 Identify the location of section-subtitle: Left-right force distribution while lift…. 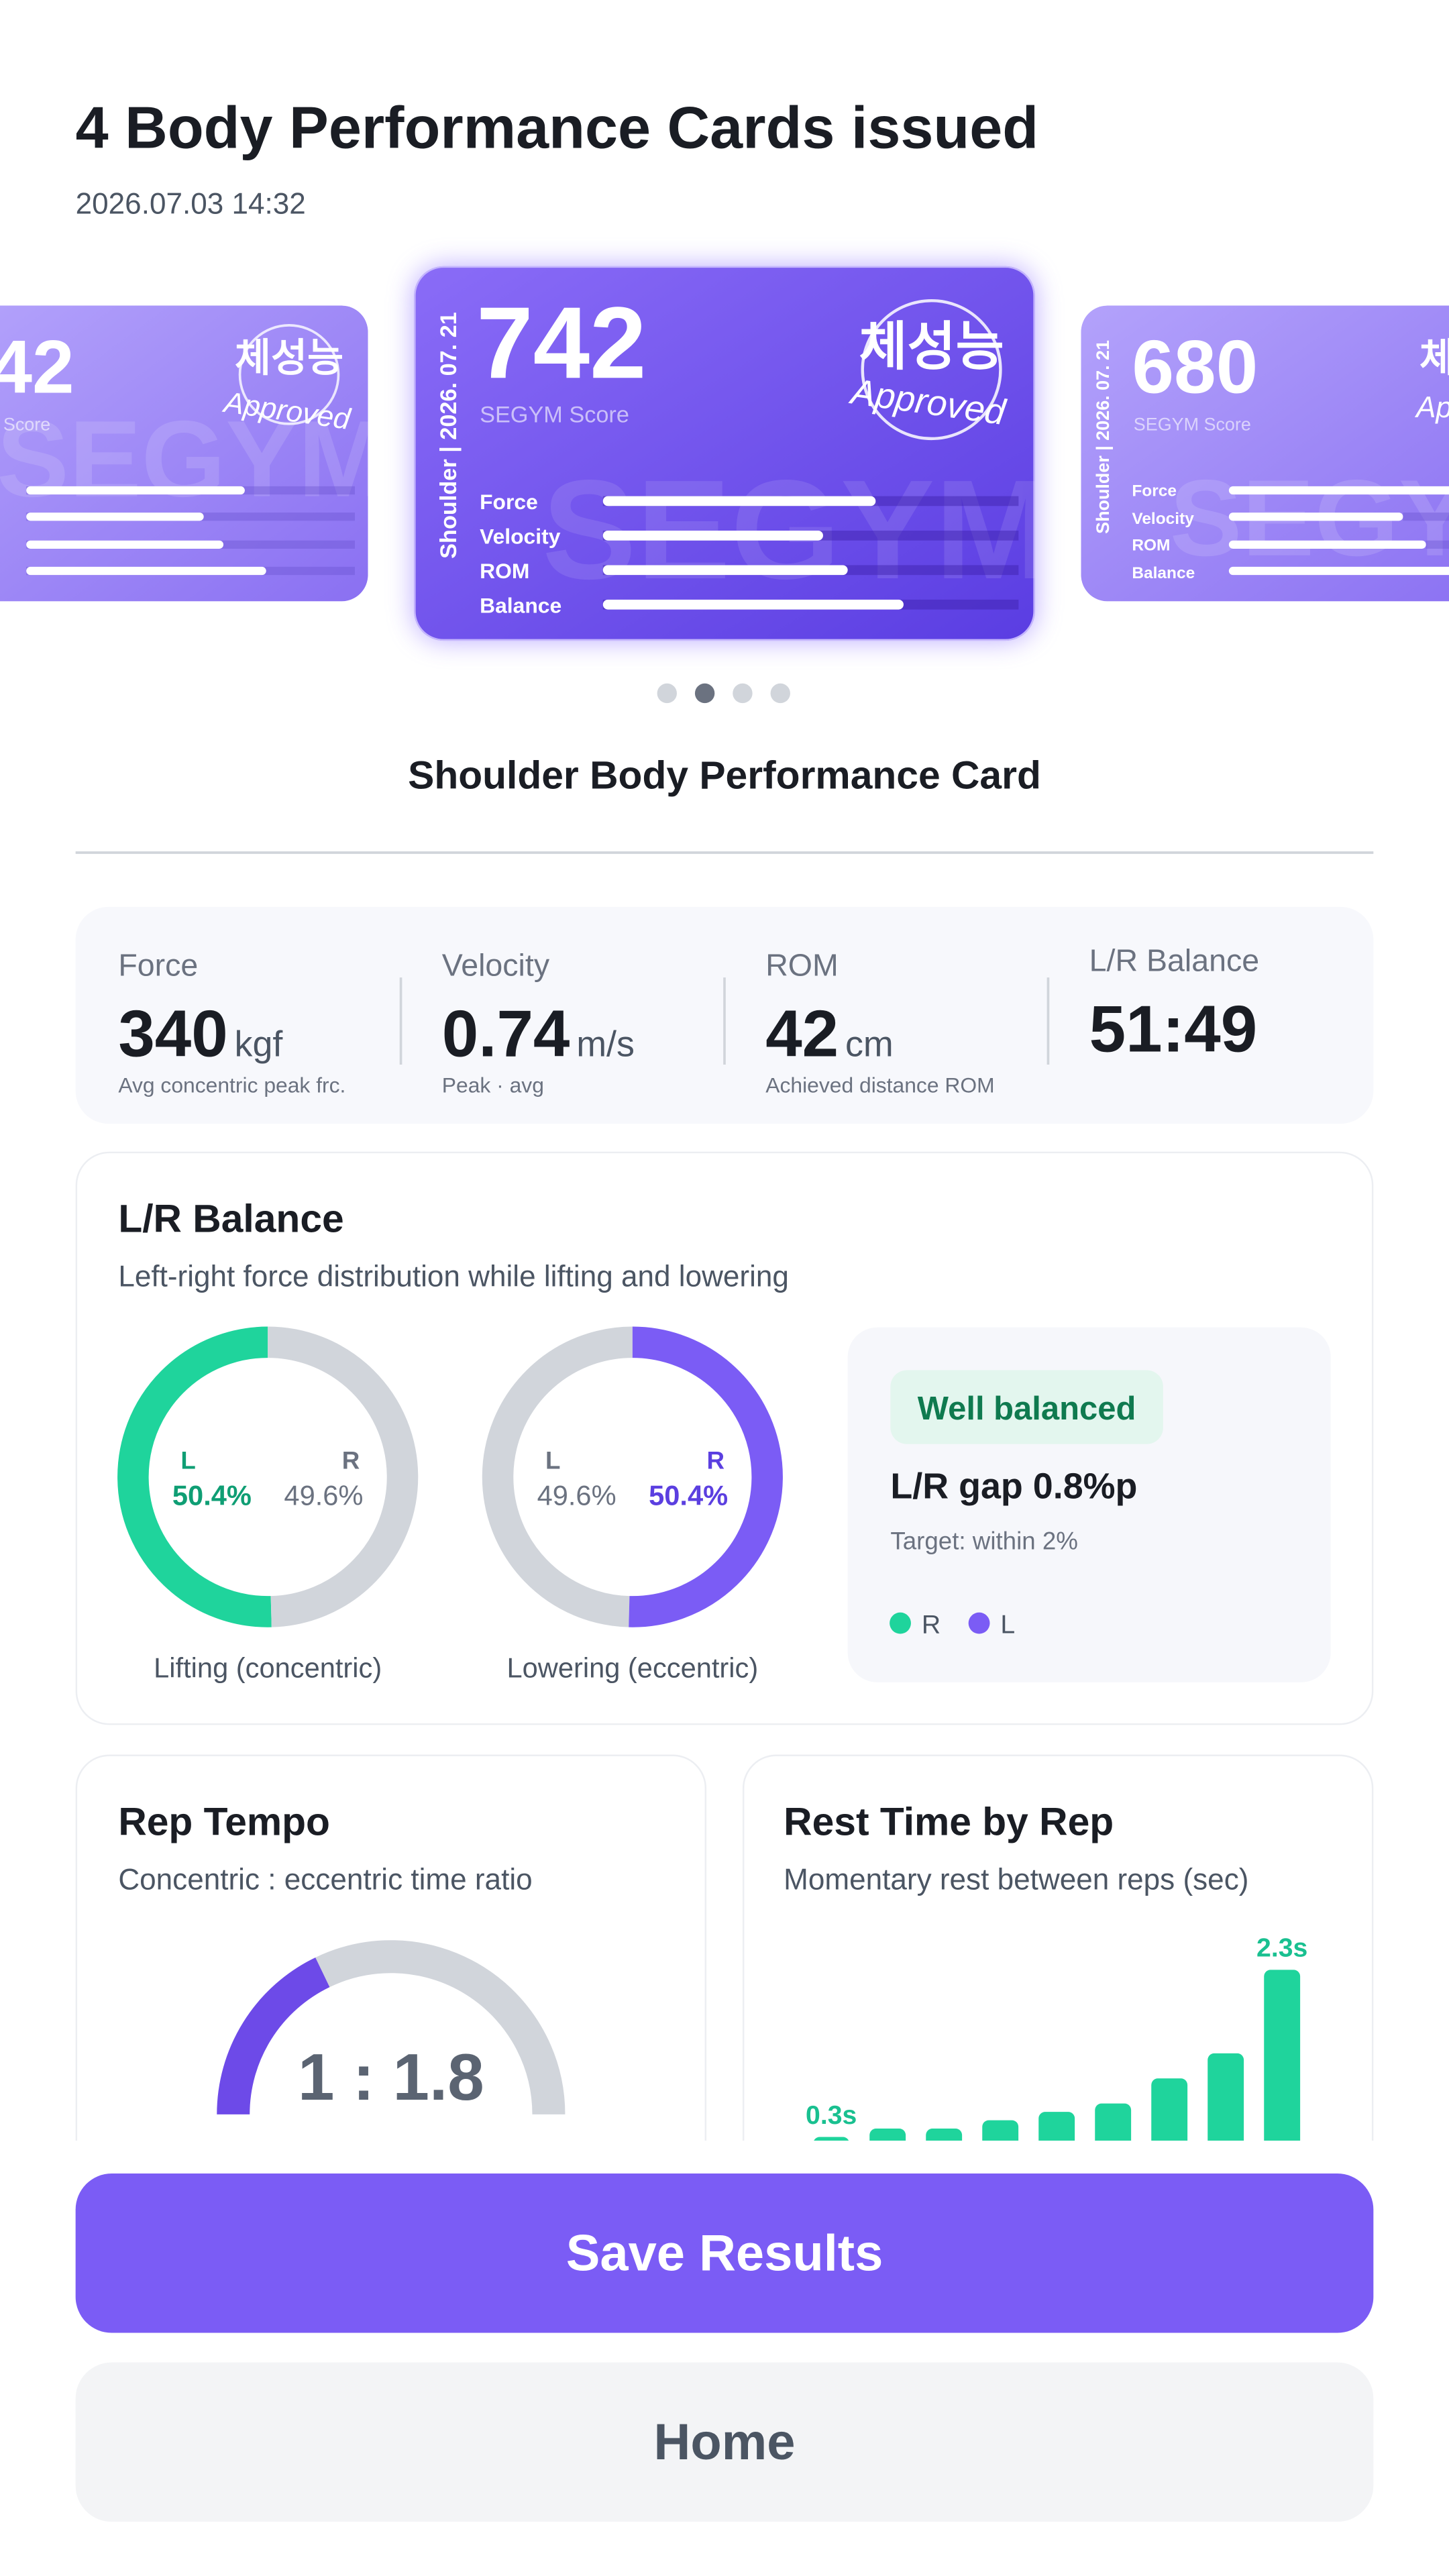
(453, 1276).